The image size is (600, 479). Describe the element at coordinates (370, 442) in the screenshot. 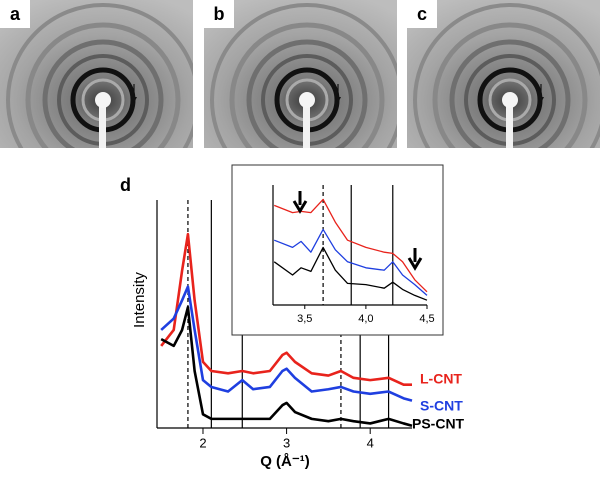

I see `x-tick-label: 4` at that location.